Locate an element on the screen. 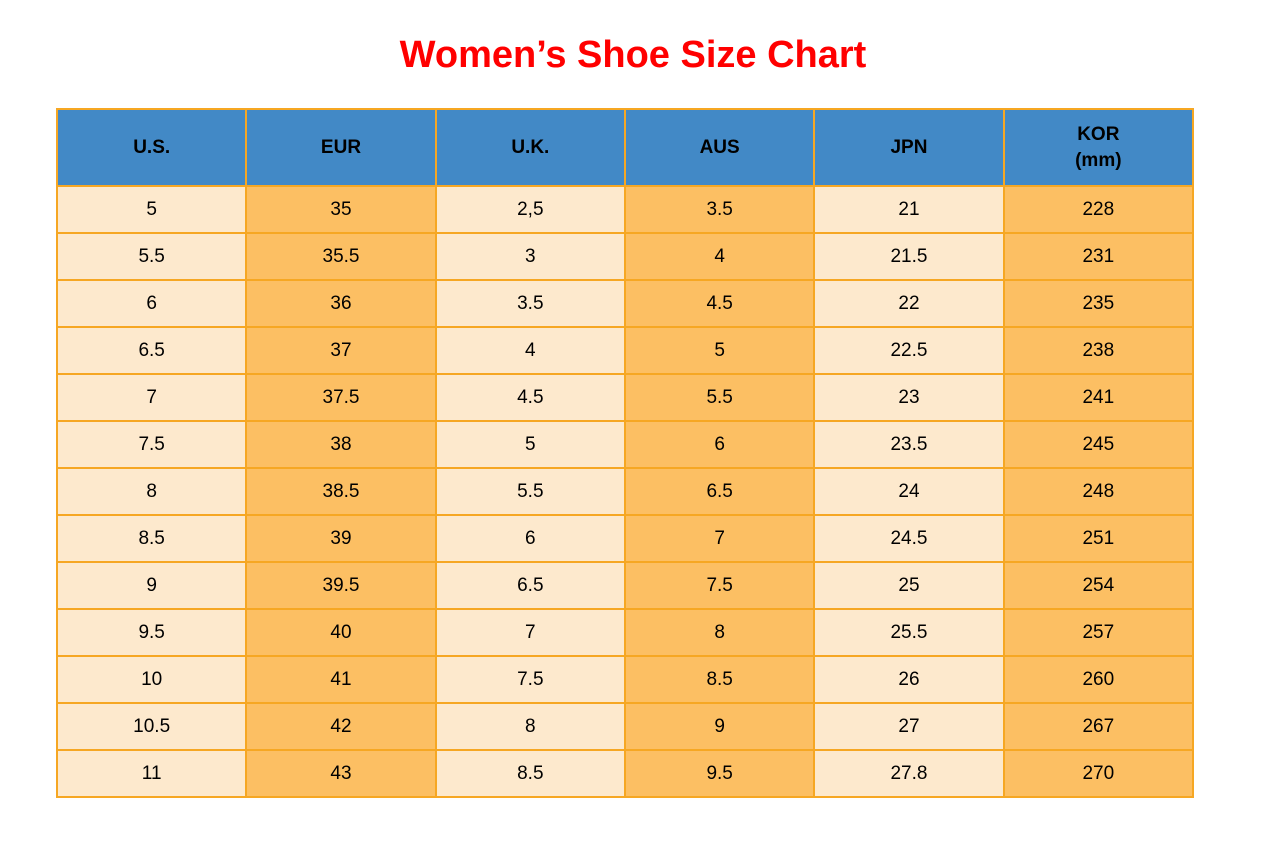  size-cell: 2,5 is located at coordinates (530, 209).